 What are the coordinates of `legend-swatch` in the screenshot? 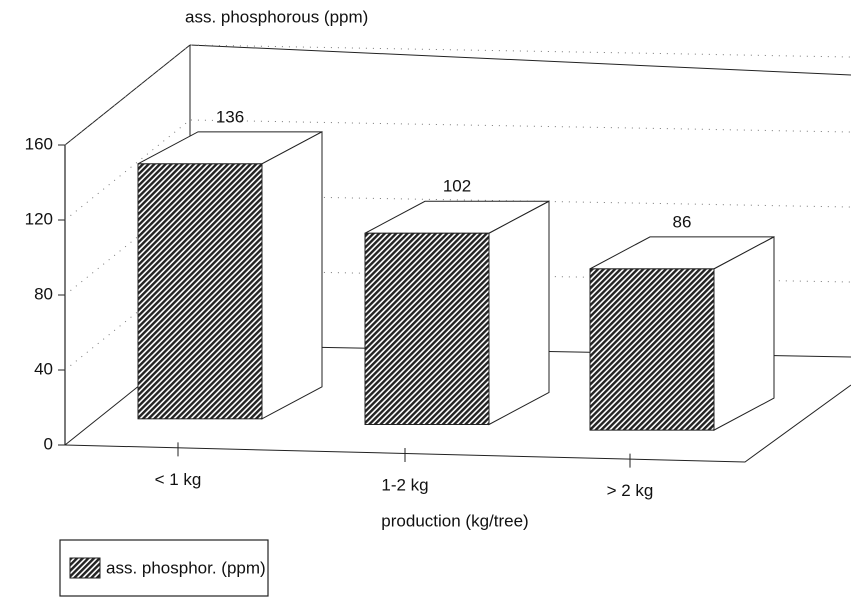 It's located at (85, 568).